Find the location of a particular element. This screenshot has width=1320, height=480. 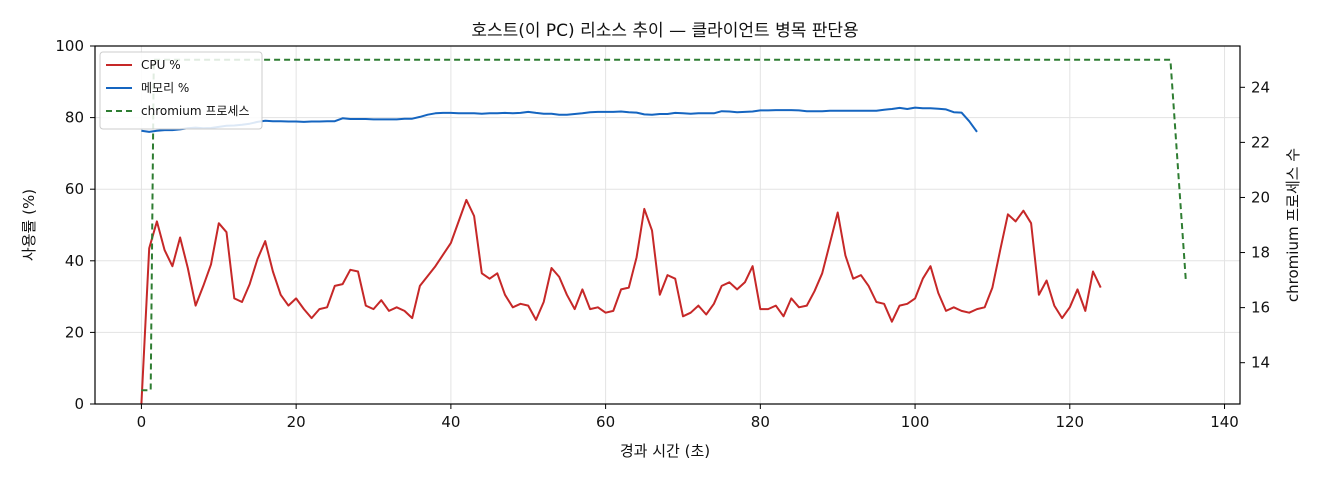

x-axis-label: 경과 시간 (초) is located at coordinates (665, 451).